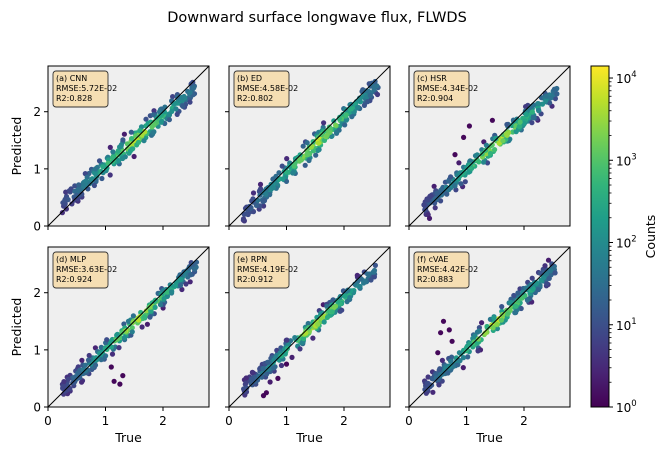 The height and width of the screenshot is (461, 670). What do you see at coordinates (317, 18) in the screenshot?
I see `figure-title: Downward surface longwave flux, FLWDS` at bounding box center [317, 18].